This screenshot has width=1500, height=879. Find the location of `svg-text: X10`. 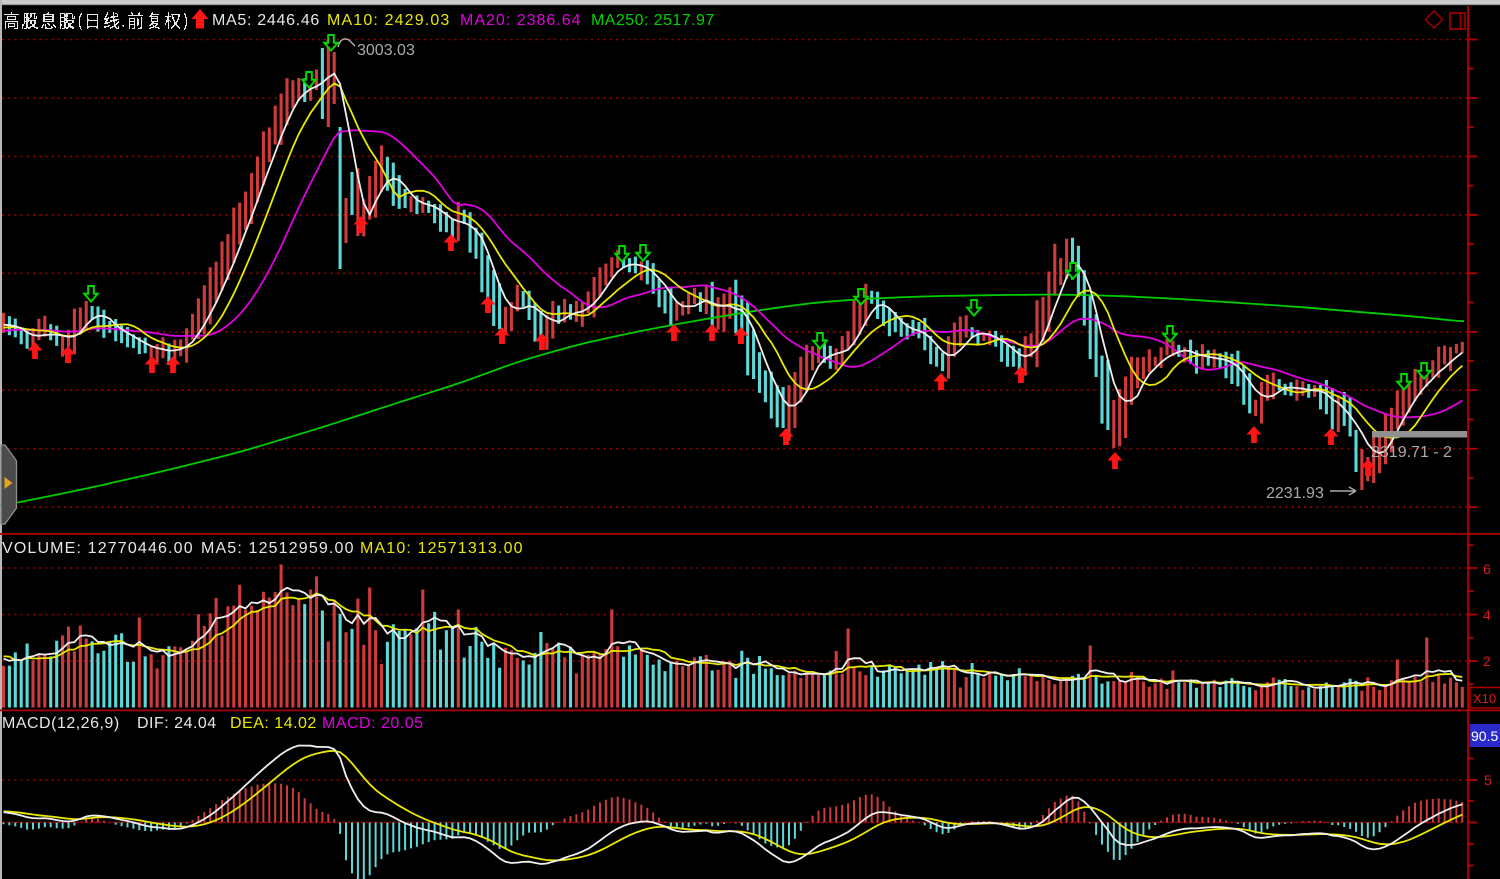

svg-text: X10 is located at coordinates (1484, 698).